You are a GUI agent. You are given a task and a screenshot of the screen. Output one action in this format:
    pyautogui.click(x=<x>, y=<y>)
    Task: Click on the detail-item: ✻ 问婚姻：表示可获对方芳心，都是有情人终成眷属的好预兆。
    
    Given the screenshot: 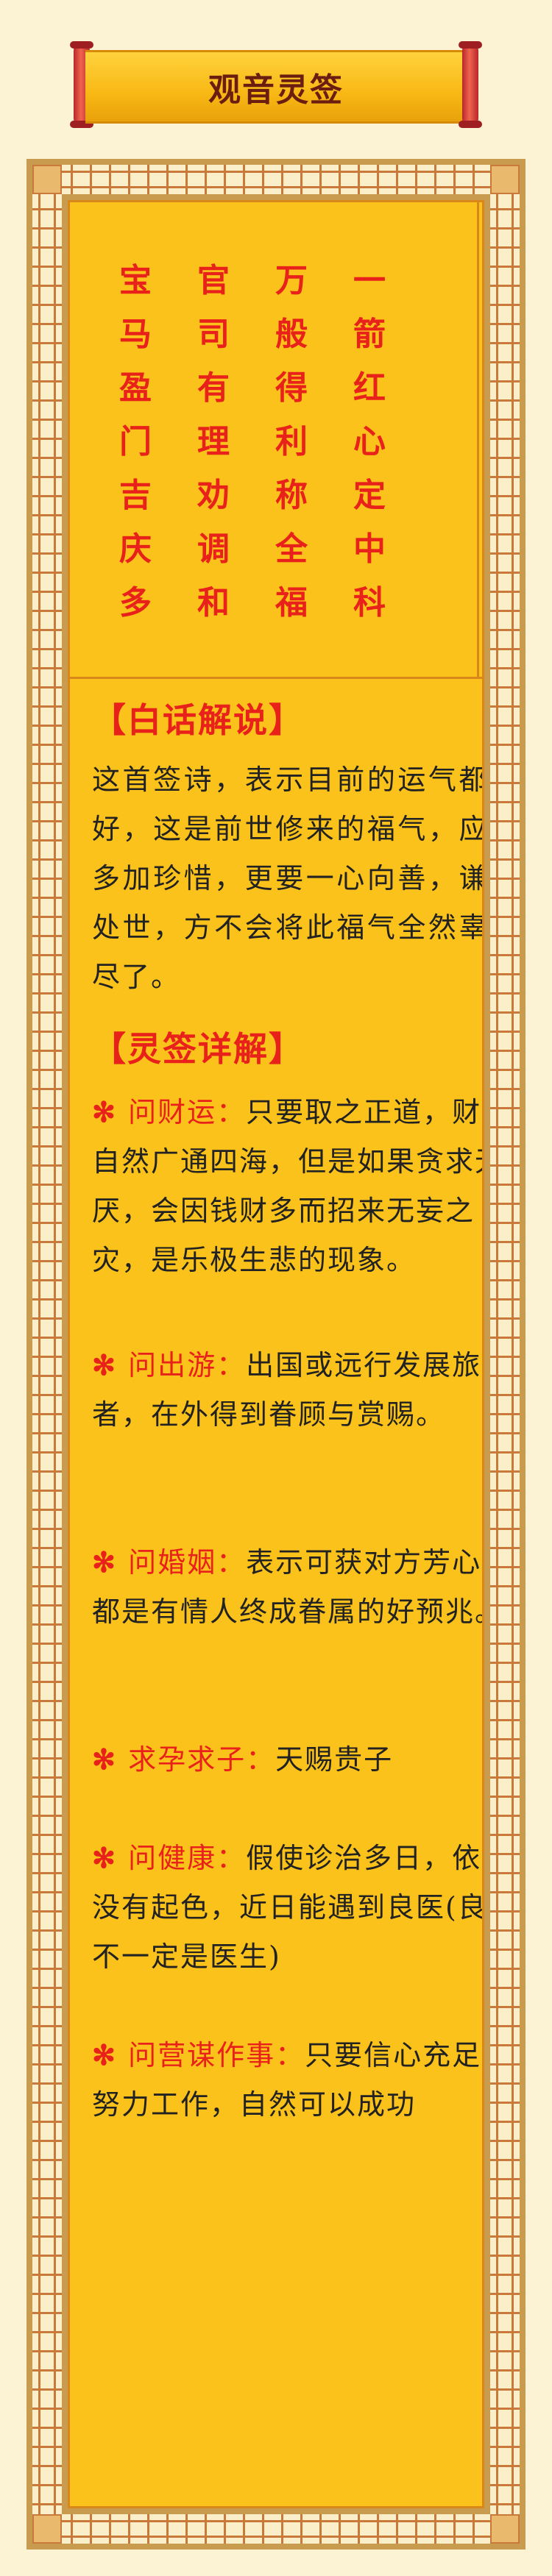 What is the action you would take?
    pyautogui.click(x=288, y=1587)
    